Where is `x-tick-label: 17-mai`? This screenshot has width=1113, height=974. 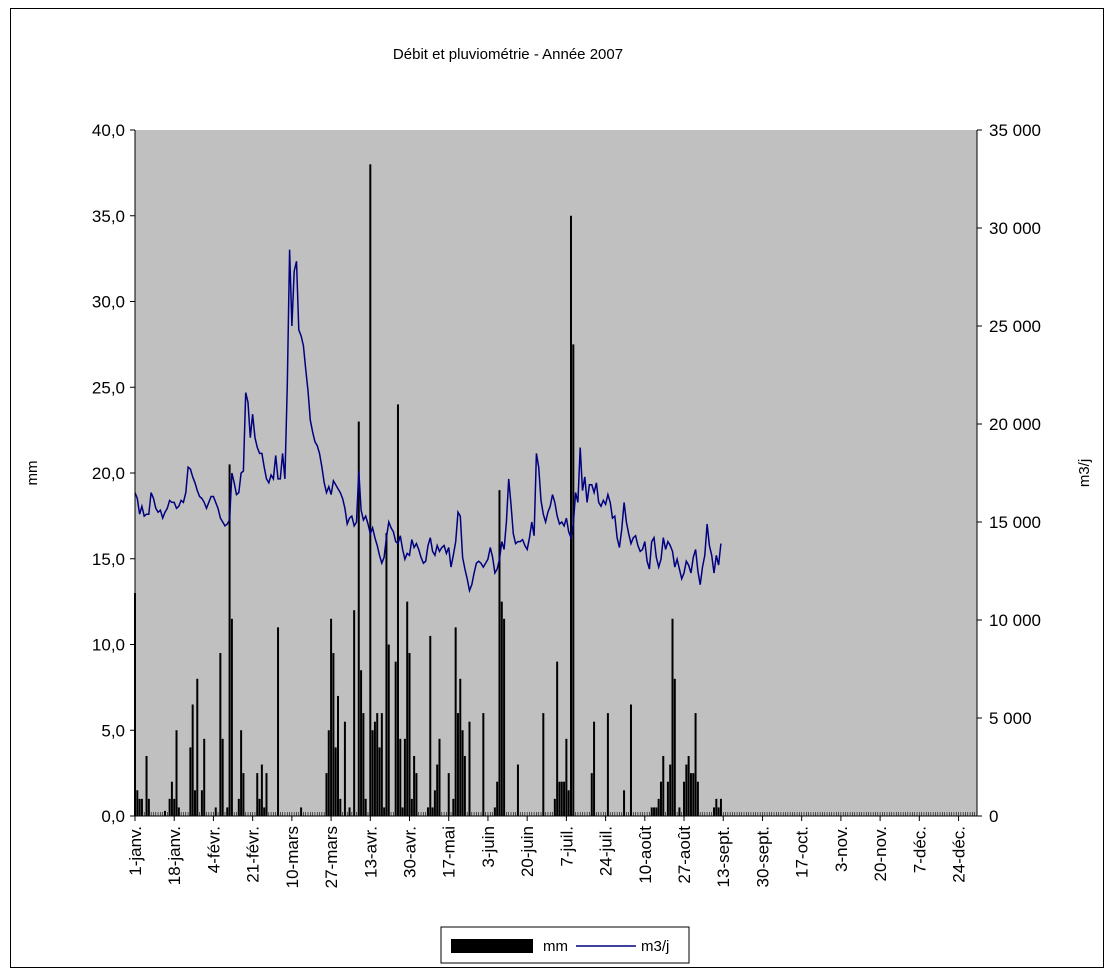
x-tick-label: 17-mai is located at coordinates (449, 852).